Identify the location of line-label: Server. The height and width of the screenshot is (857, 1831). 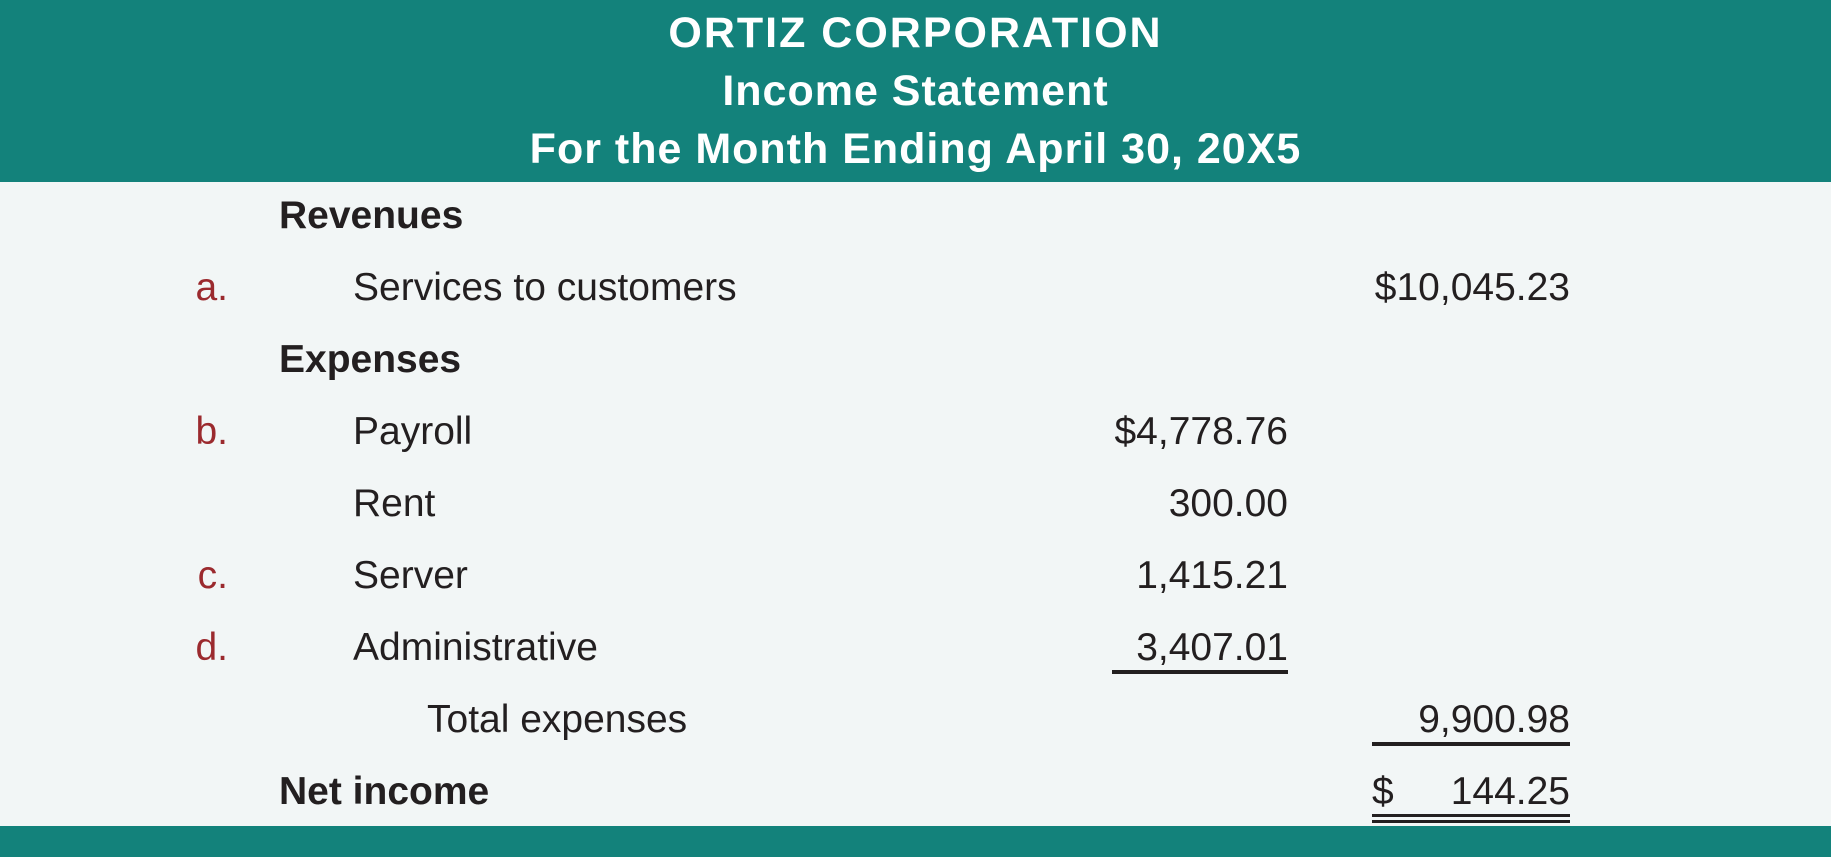
(410, 575).